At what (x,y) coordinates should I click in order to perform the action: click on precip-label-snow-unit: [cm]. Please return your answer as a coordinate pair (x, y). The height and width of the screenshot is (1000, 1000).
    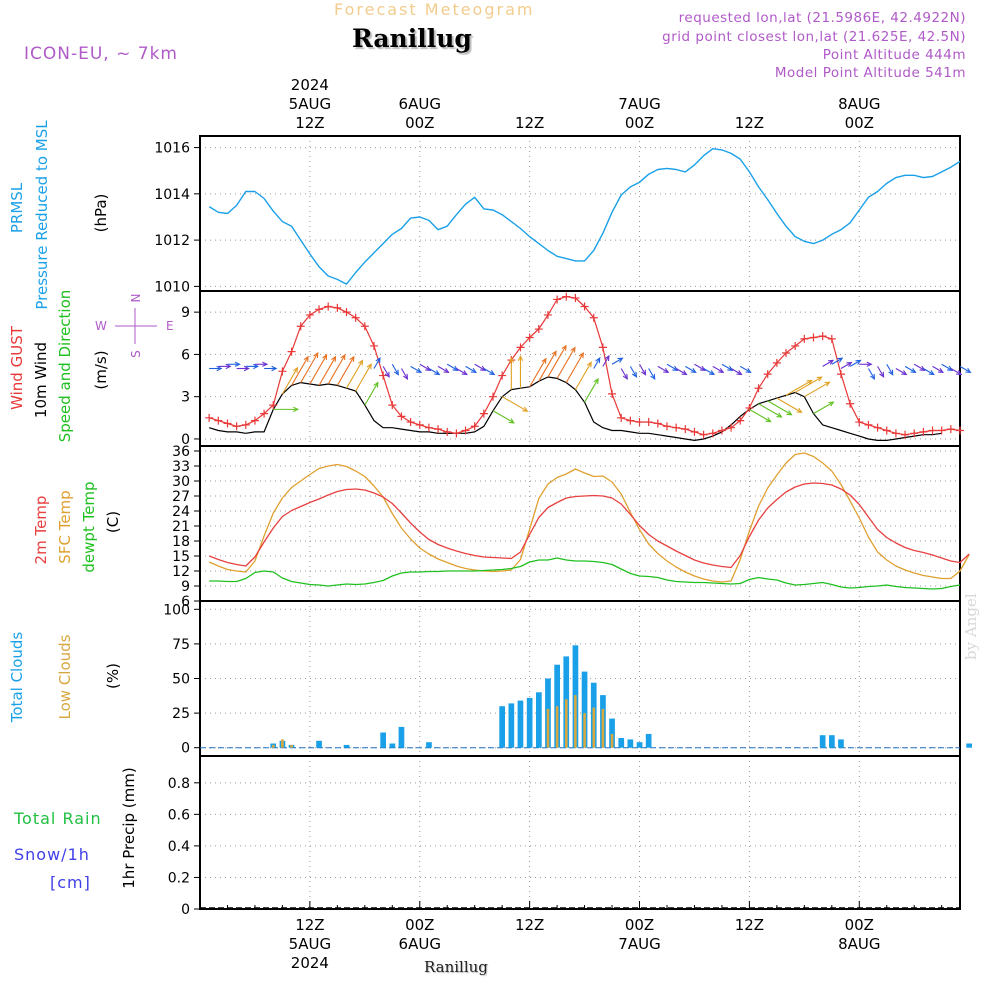
    Looking at the image, I should click on (70, 882).